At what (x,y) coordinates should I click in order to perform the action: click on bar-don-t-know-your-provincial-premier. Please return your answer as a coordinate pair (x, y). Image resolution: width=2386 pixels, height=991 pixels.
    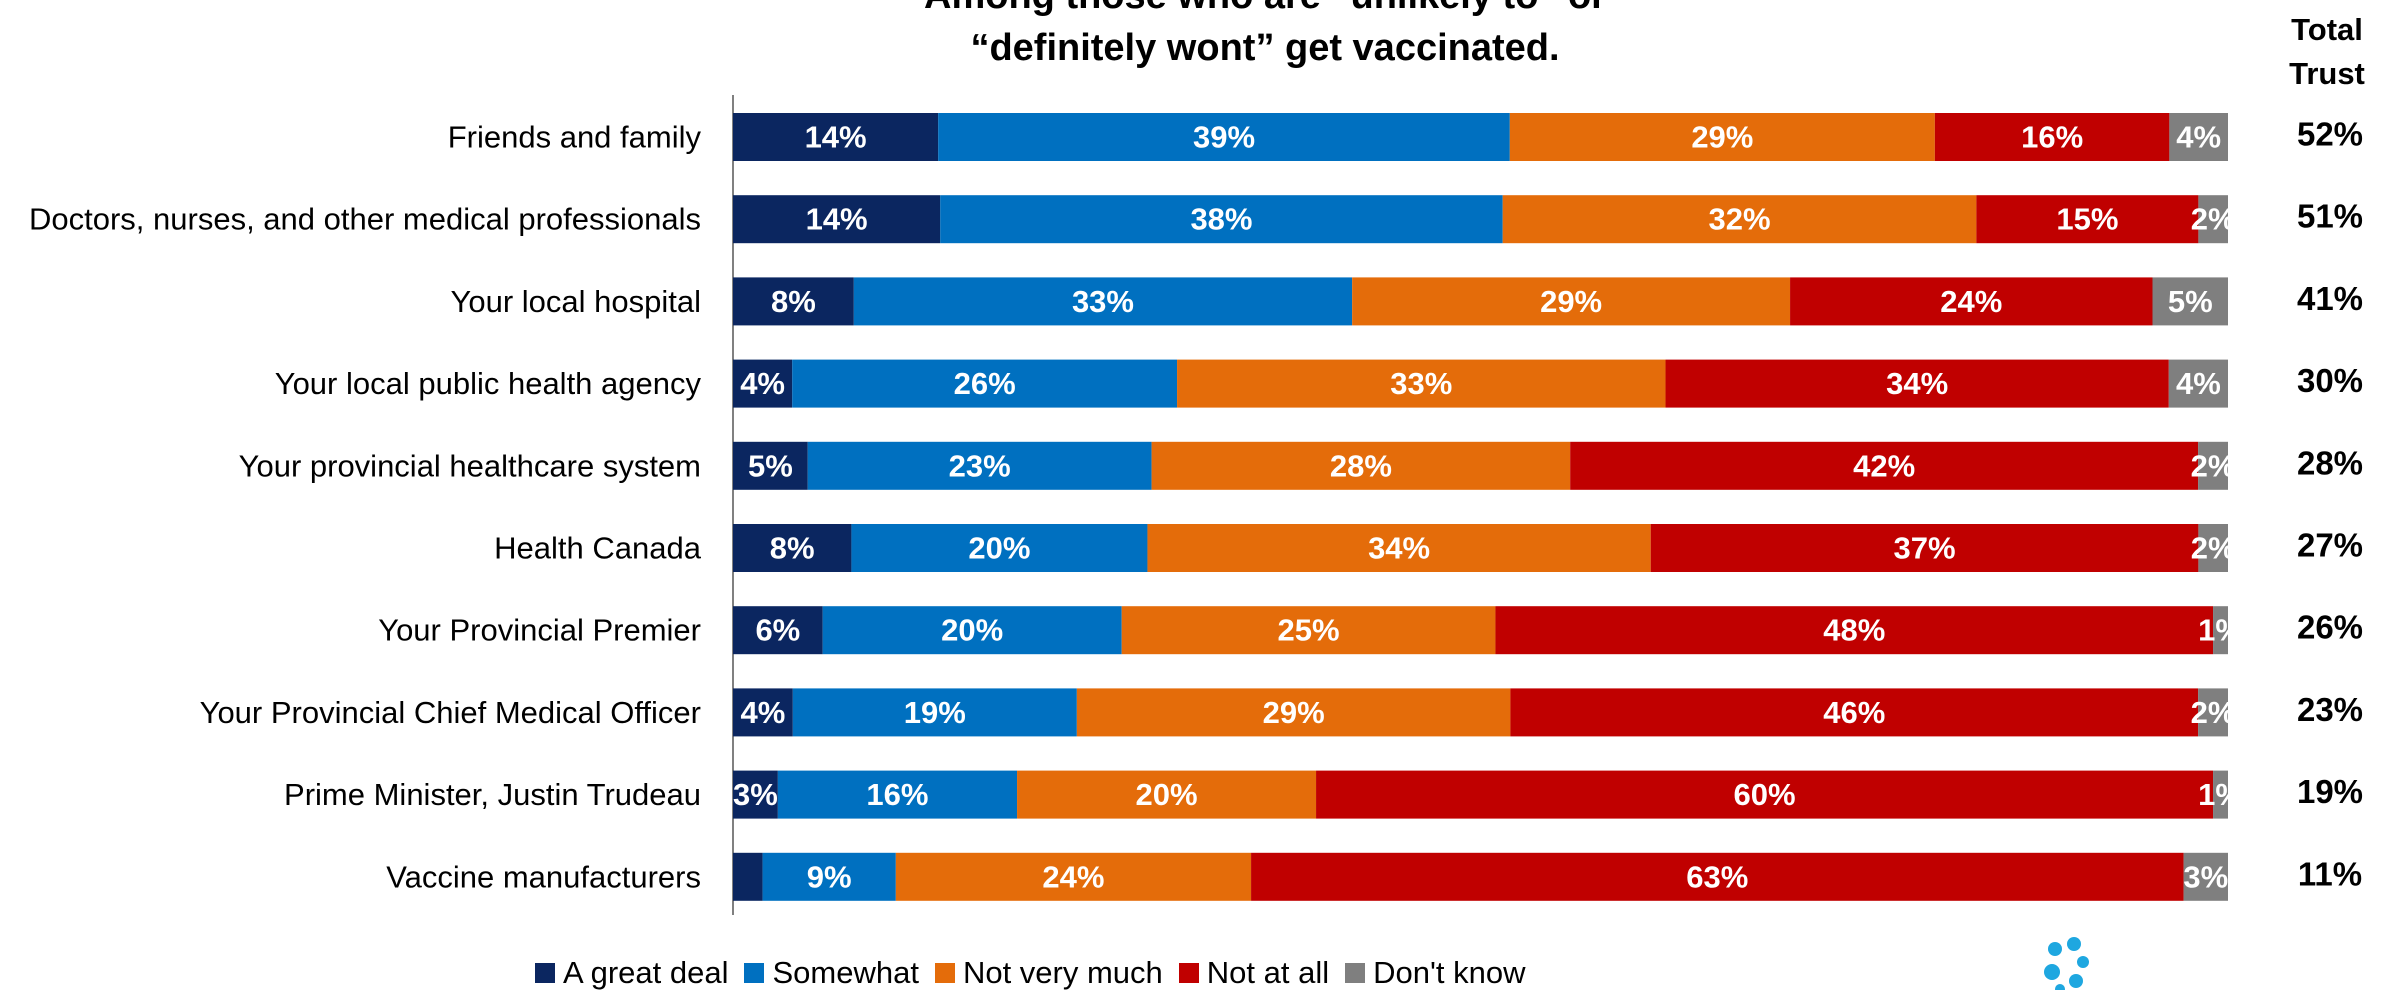
    Looking at the image, I should click on (2220, 630).